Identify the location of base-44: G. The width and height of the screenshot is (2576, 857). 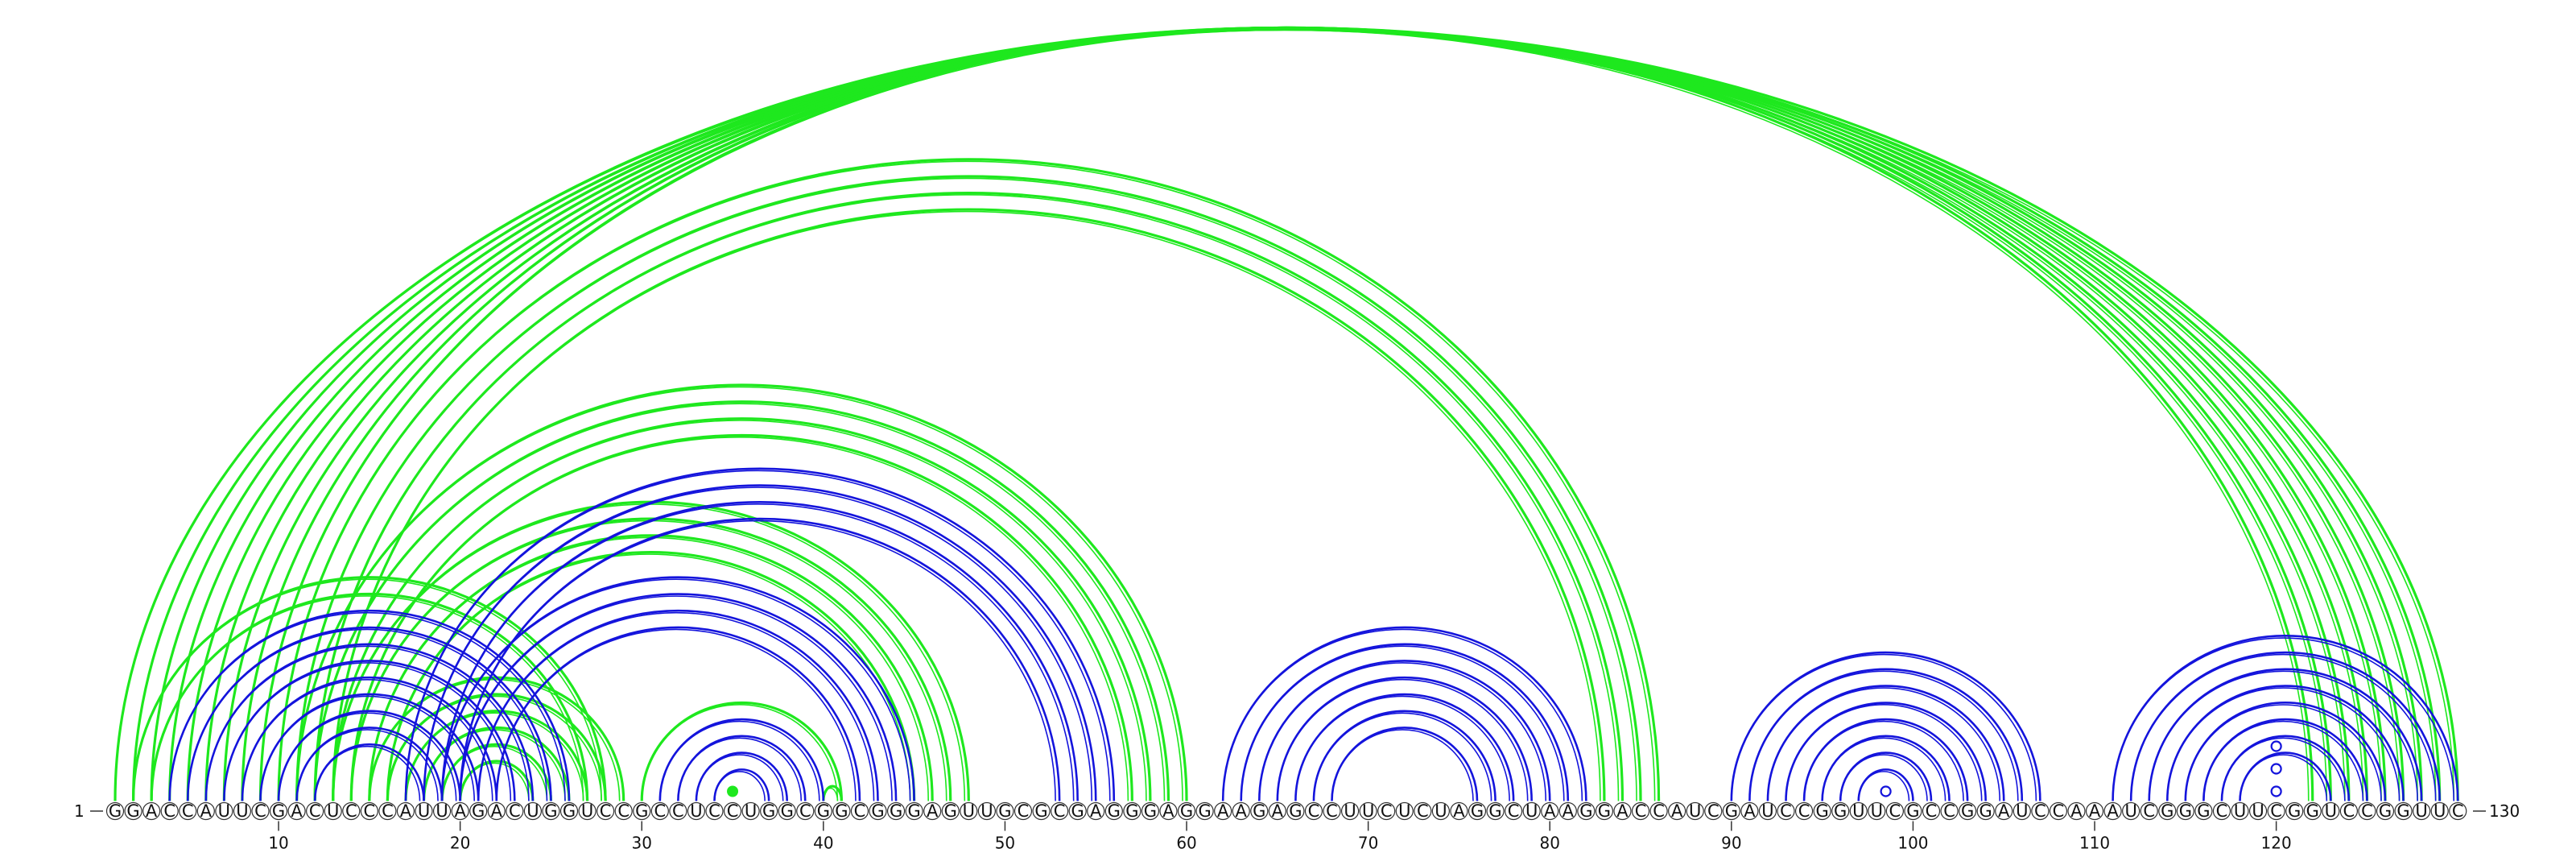
(896, 811).